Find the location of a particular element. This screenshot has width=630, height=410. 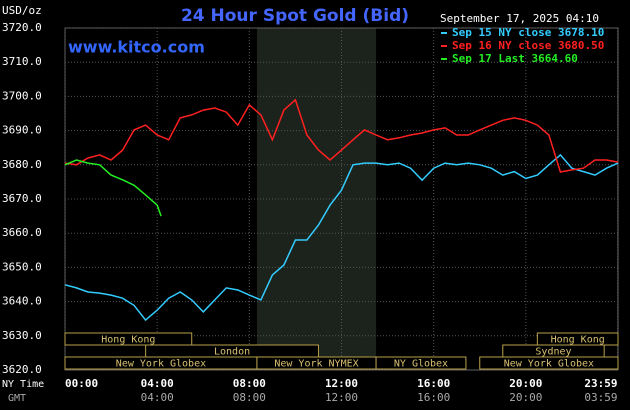

session-label: New York NYMEX is located at coordinates (316, 364).